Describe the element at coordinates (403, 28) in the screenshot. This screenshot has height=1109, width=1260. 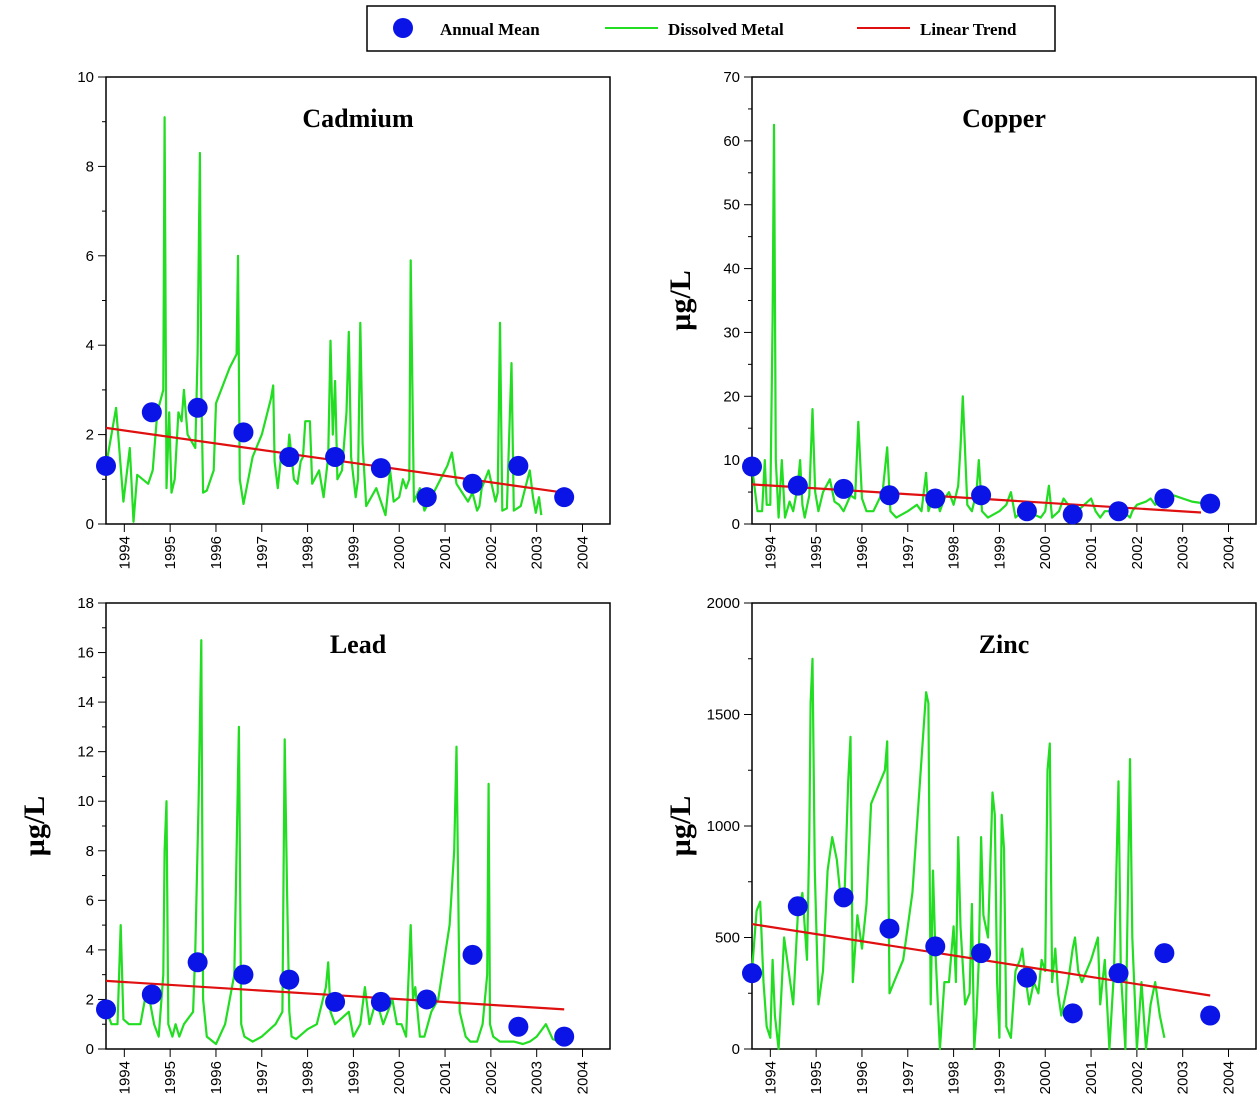
I see `legend-annual-mean-marker` at that location.